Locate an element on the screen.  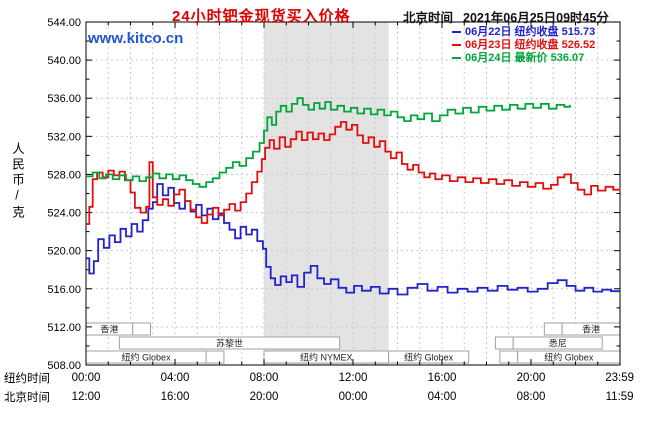
legend-text: 06月24日 最新价 536.07 is located at coordinates (525, 58).